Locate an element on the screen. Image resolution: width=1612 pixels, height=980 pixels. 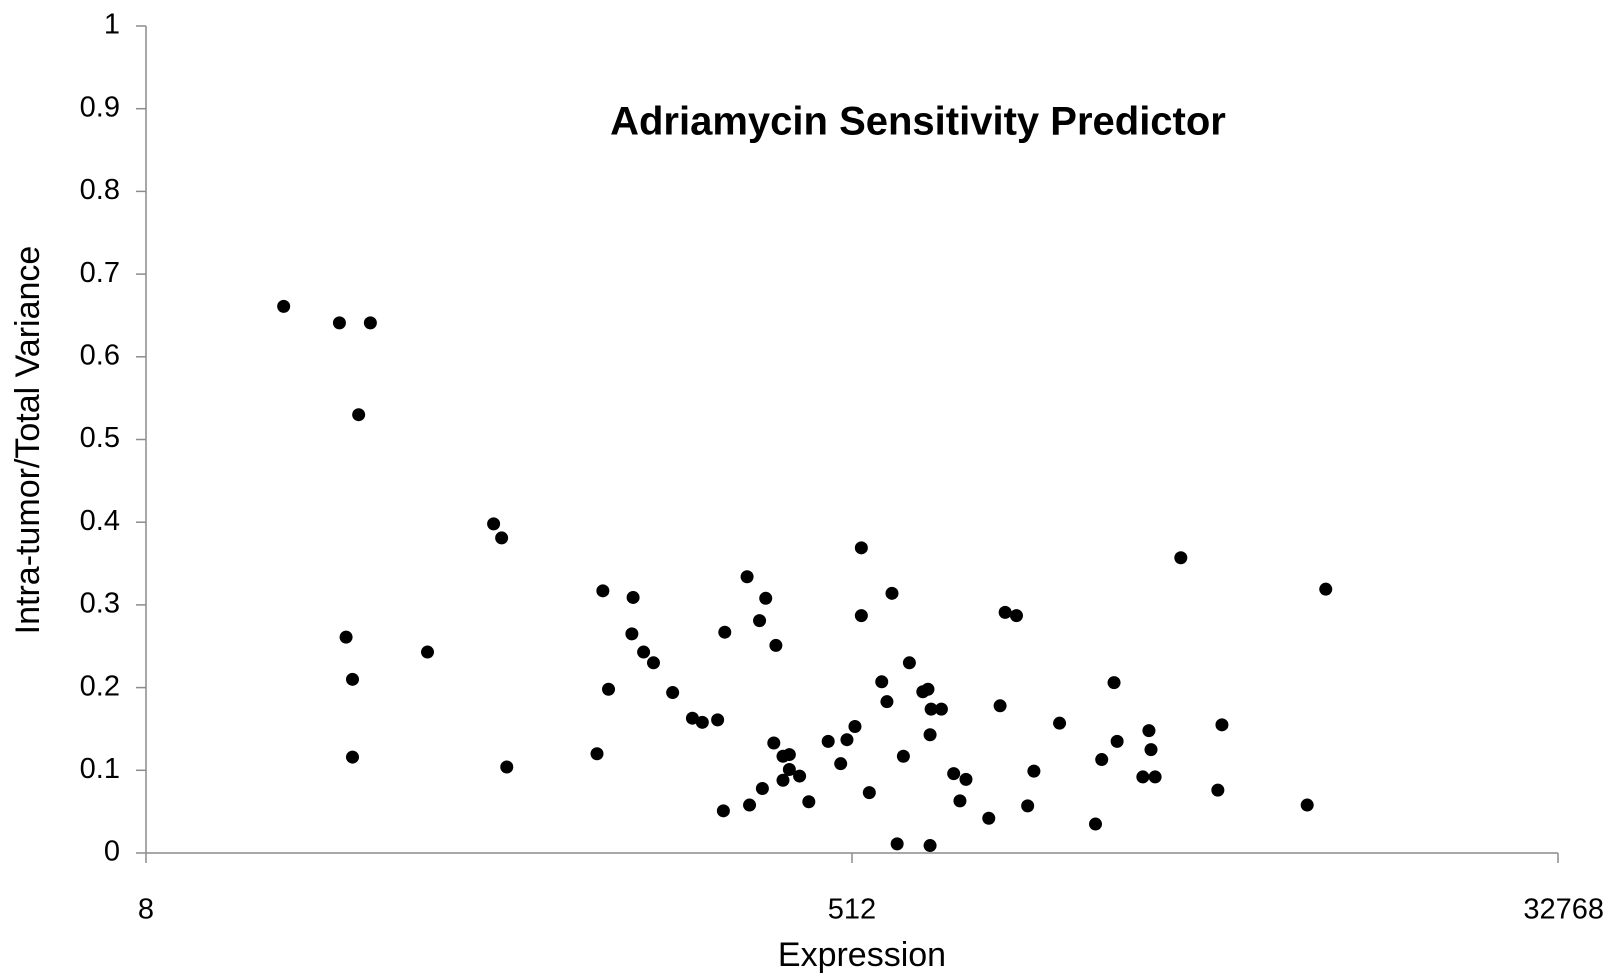
y-tick-label: 0.1 is located at coordinates (100, 769).